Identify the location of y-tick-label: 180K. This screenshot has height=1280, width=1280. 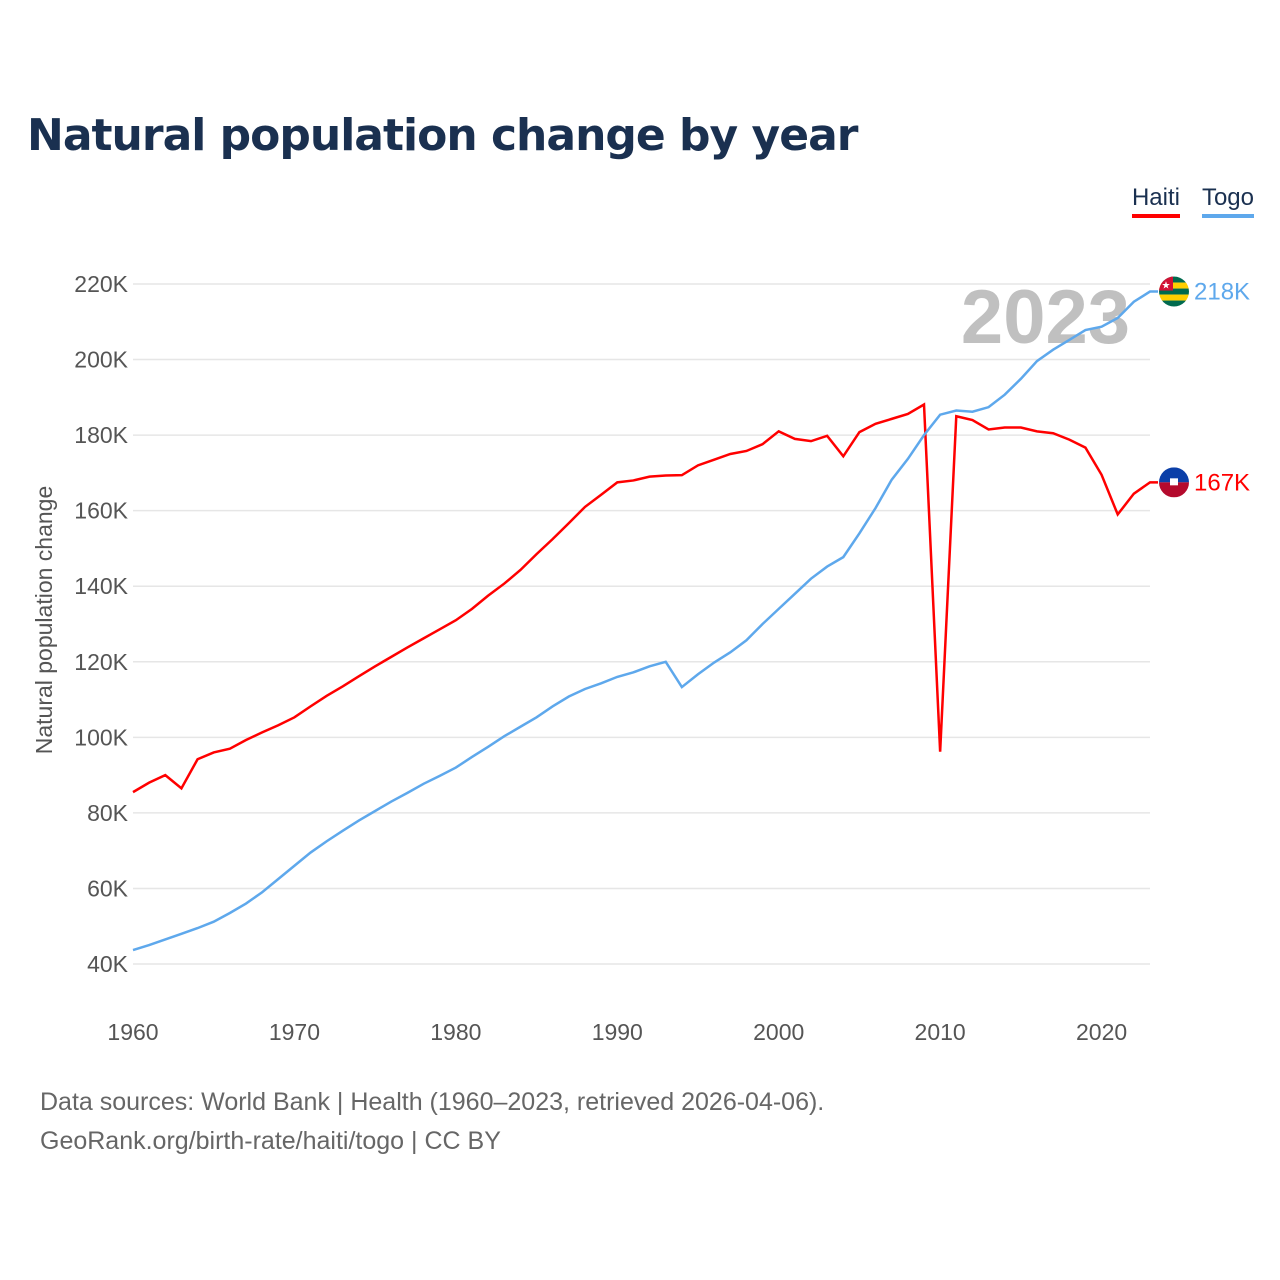
(101, 435).